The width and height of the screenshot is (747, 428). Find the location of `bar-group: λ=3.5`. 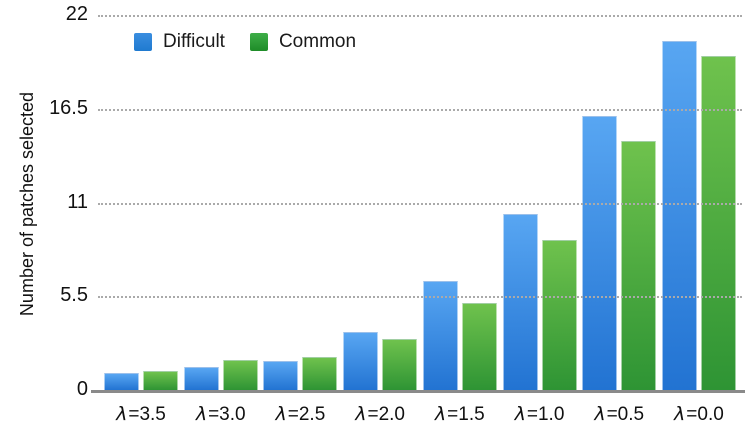

bar-group: λ=3.5 is located at coordinates (141, 398).